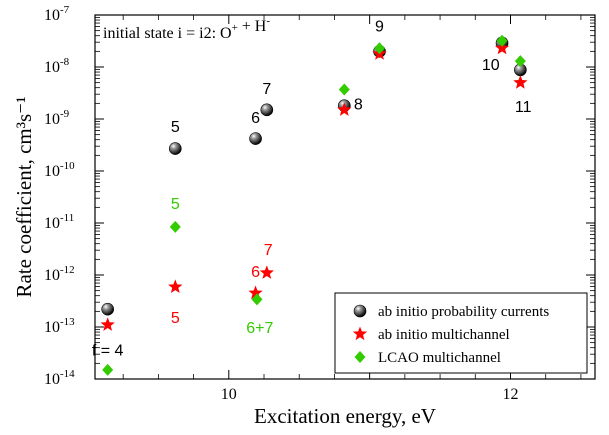 This screenshot has height=435, width=609. What do you see at coordinates (59, 378) in the screenshot?
I see `y-tick-label: 10⁻¹⁴` at bounding box center [59, 378].